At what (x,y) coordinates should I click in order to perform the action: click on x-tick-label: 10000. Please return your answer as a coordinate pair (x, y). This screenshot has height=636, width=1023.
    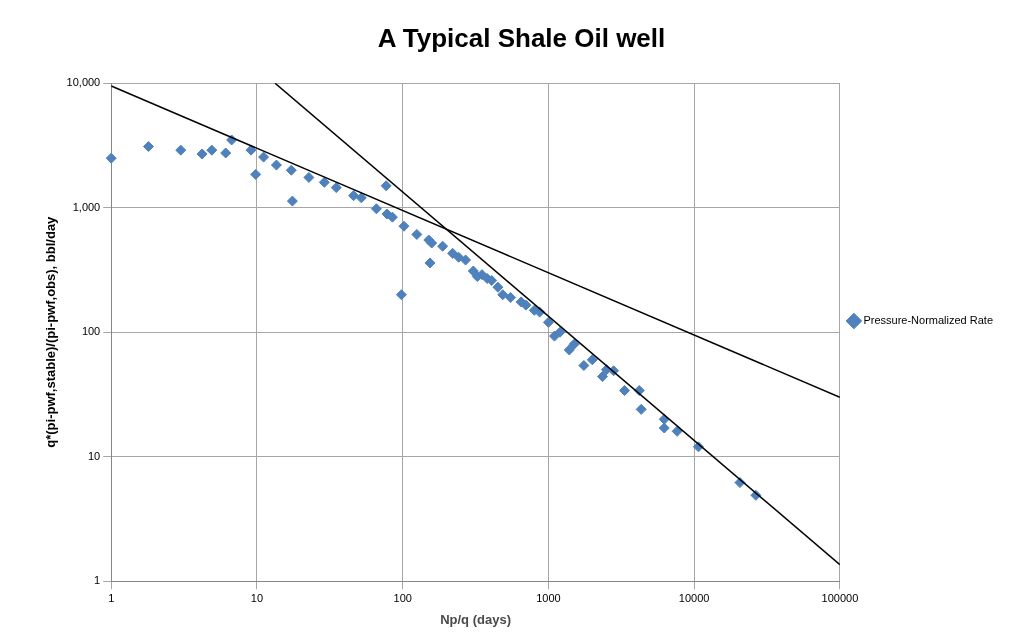
    Looking at the image, I should click on (694, 597).